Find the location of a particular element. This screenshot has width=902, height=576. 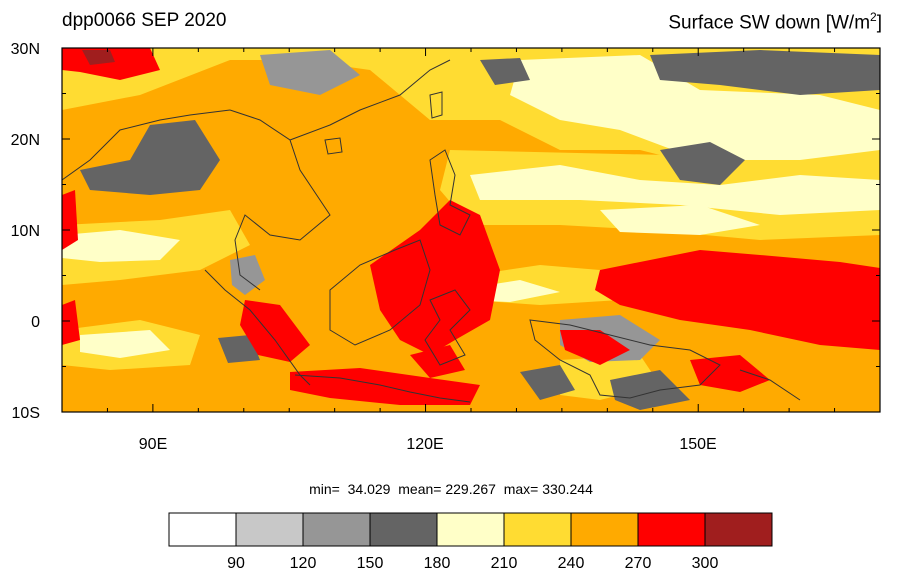

field-red-sumatra is located at coordinates (275, 331).